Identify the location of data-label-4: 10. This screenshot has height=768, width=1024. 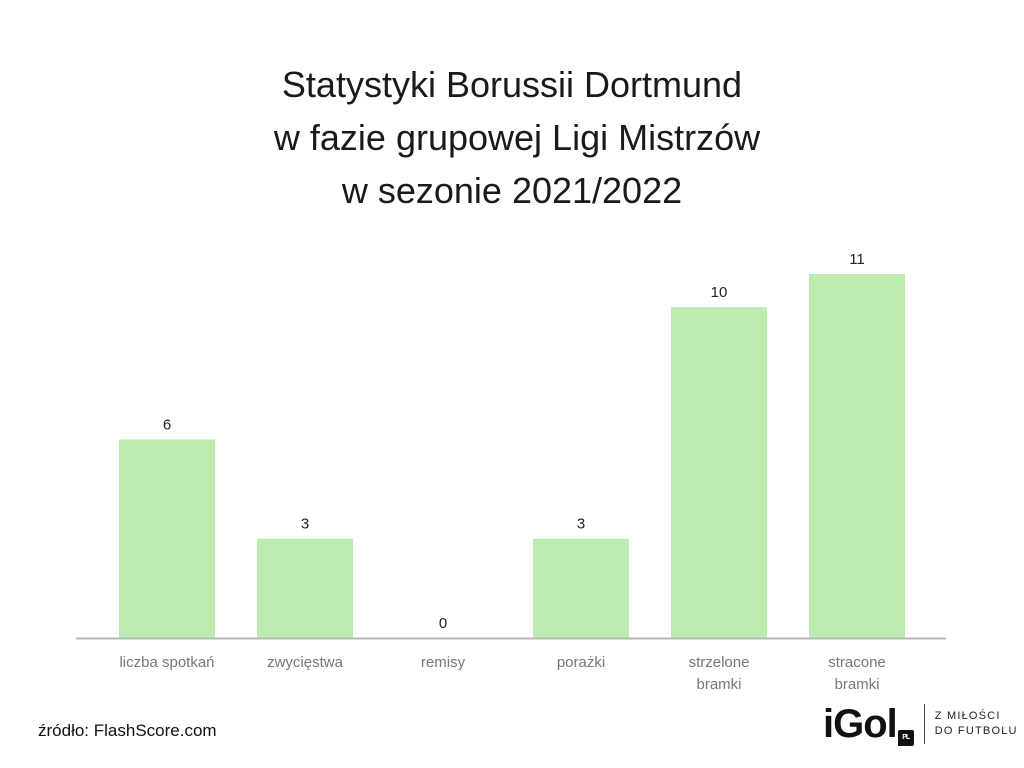
(719, 292).